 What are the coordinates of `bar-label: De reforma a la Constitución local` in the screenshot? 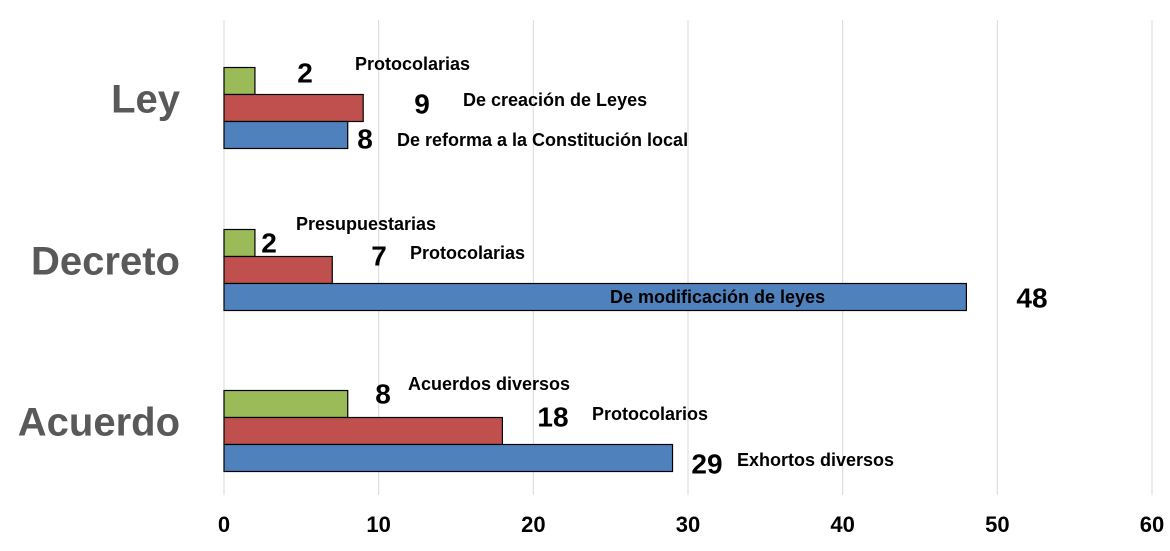 It's located at (542, 140).